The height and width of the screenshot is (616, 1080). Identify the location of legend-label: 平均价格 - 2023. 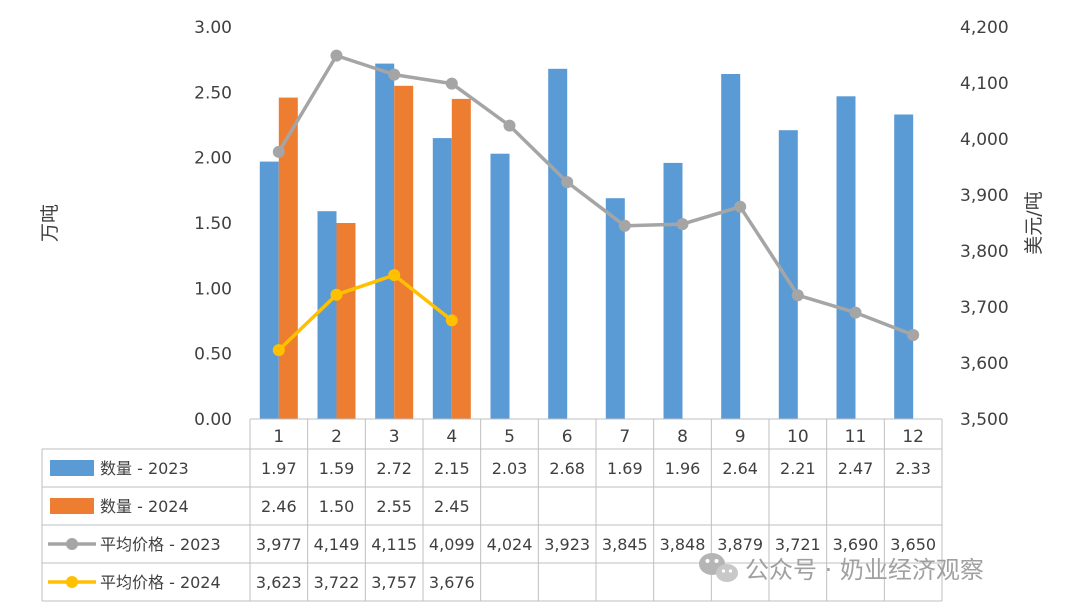
(160, 544).